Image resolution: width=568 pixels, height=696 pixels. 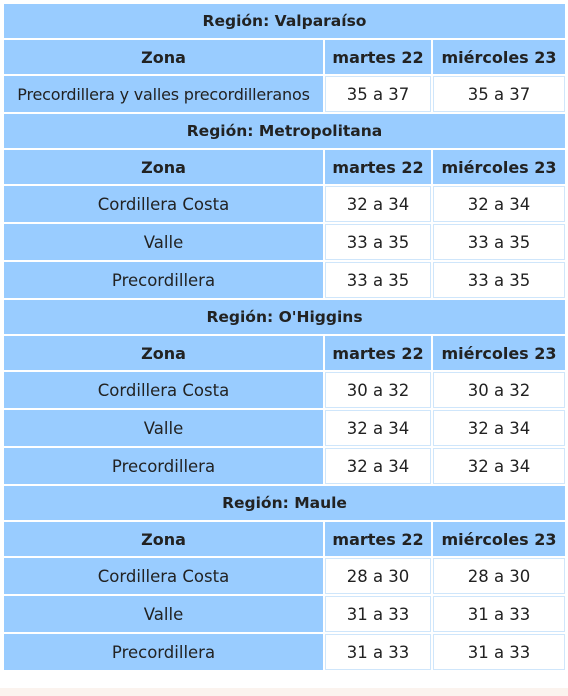 I want to click on region-title: Región: Metropolitana, so click(x=285, y=131).